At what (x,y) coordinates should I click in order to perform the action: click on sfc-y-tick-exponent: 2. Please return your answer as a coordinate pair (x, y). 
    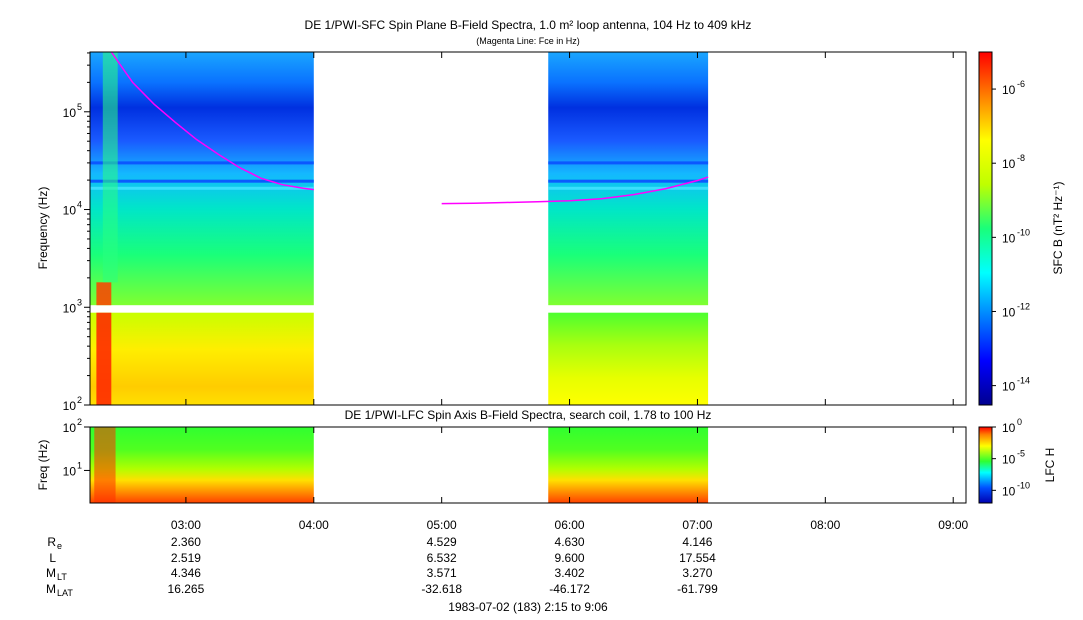
    Looking at the image, I should click on (79, 400).